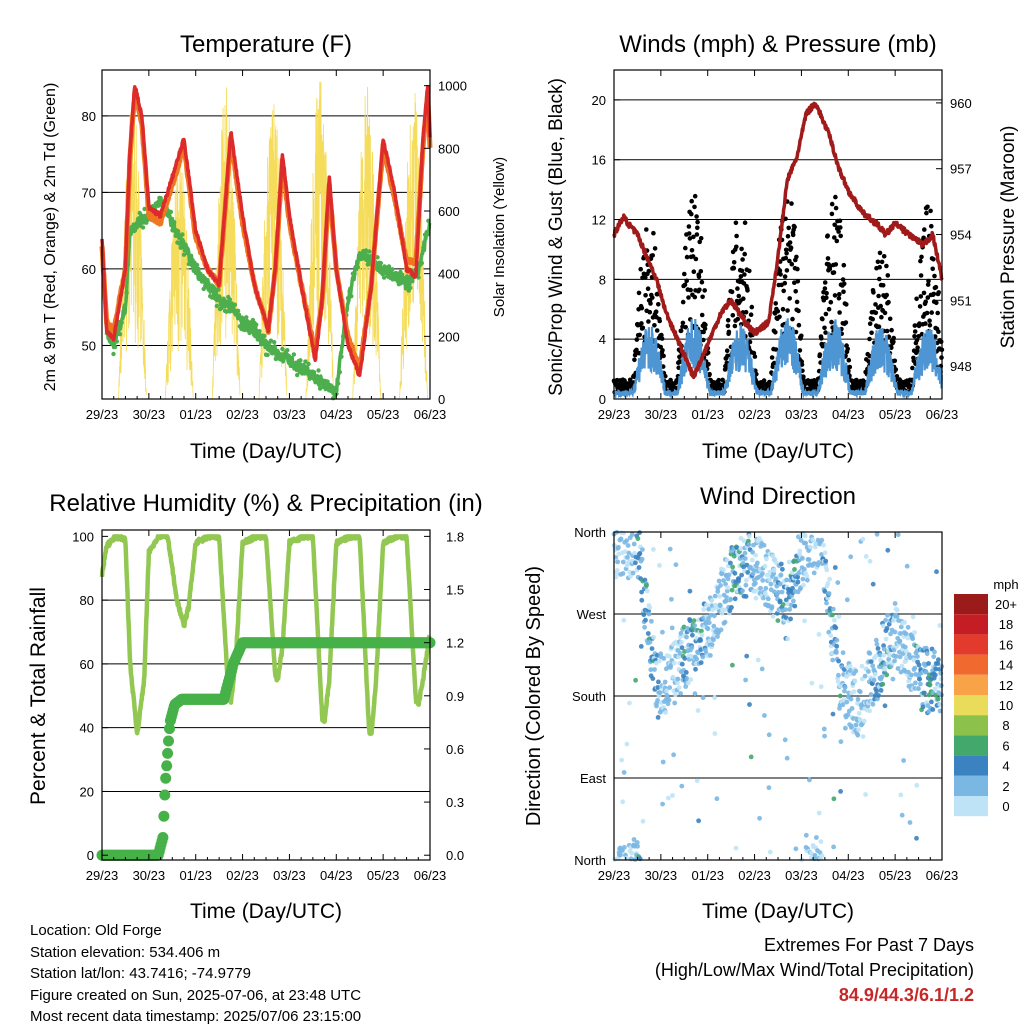  Describe the element at coordinates (83, 536) in the screenshot. I see `y-tick-label: 100` at that location.